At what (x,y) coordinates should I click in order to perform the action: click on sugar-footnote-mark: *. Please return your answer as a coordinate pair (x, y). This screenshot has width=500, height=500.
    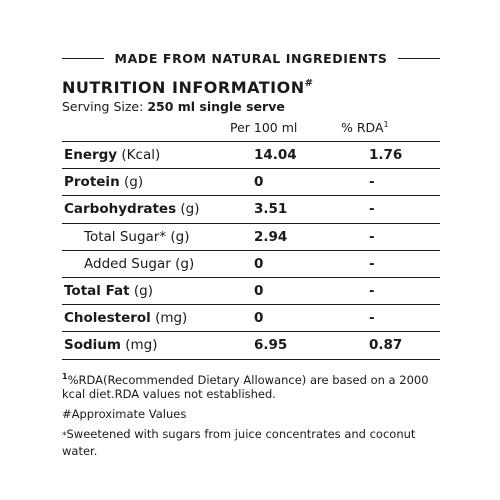
    Looking at the image, I should click on (64, 436).